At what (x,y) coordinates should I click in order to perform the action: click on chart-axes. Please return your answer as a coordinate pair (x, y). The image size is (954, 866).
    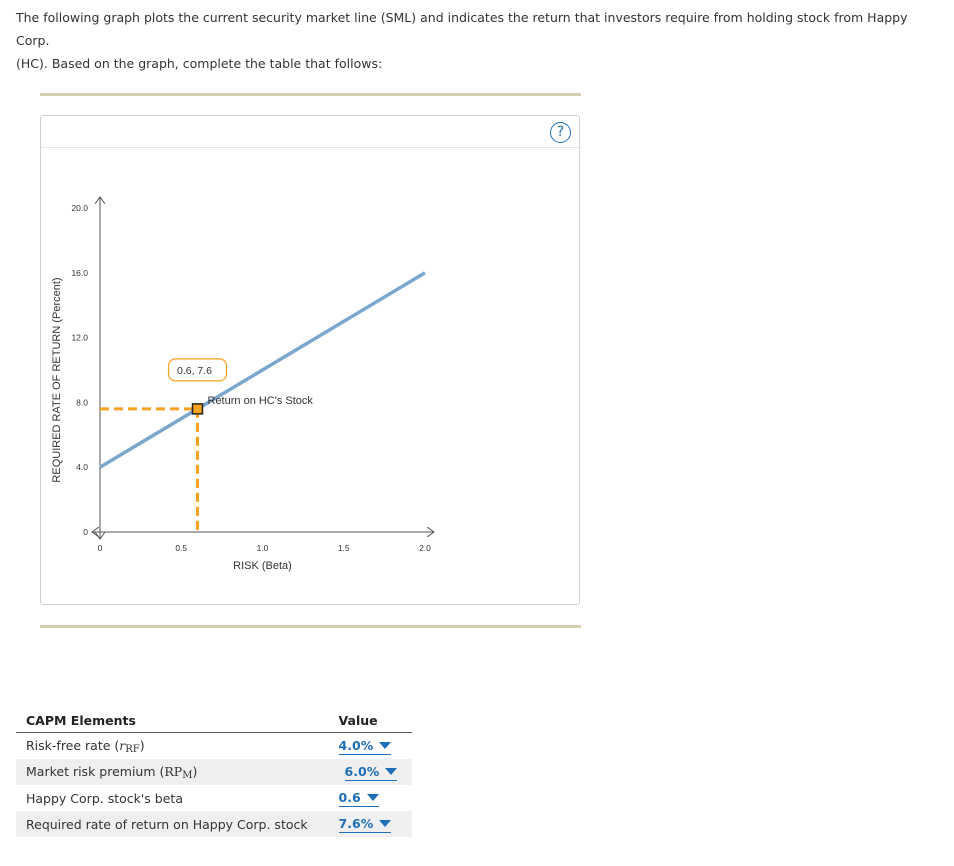
    Looking at the image, I should click on (263, 368).